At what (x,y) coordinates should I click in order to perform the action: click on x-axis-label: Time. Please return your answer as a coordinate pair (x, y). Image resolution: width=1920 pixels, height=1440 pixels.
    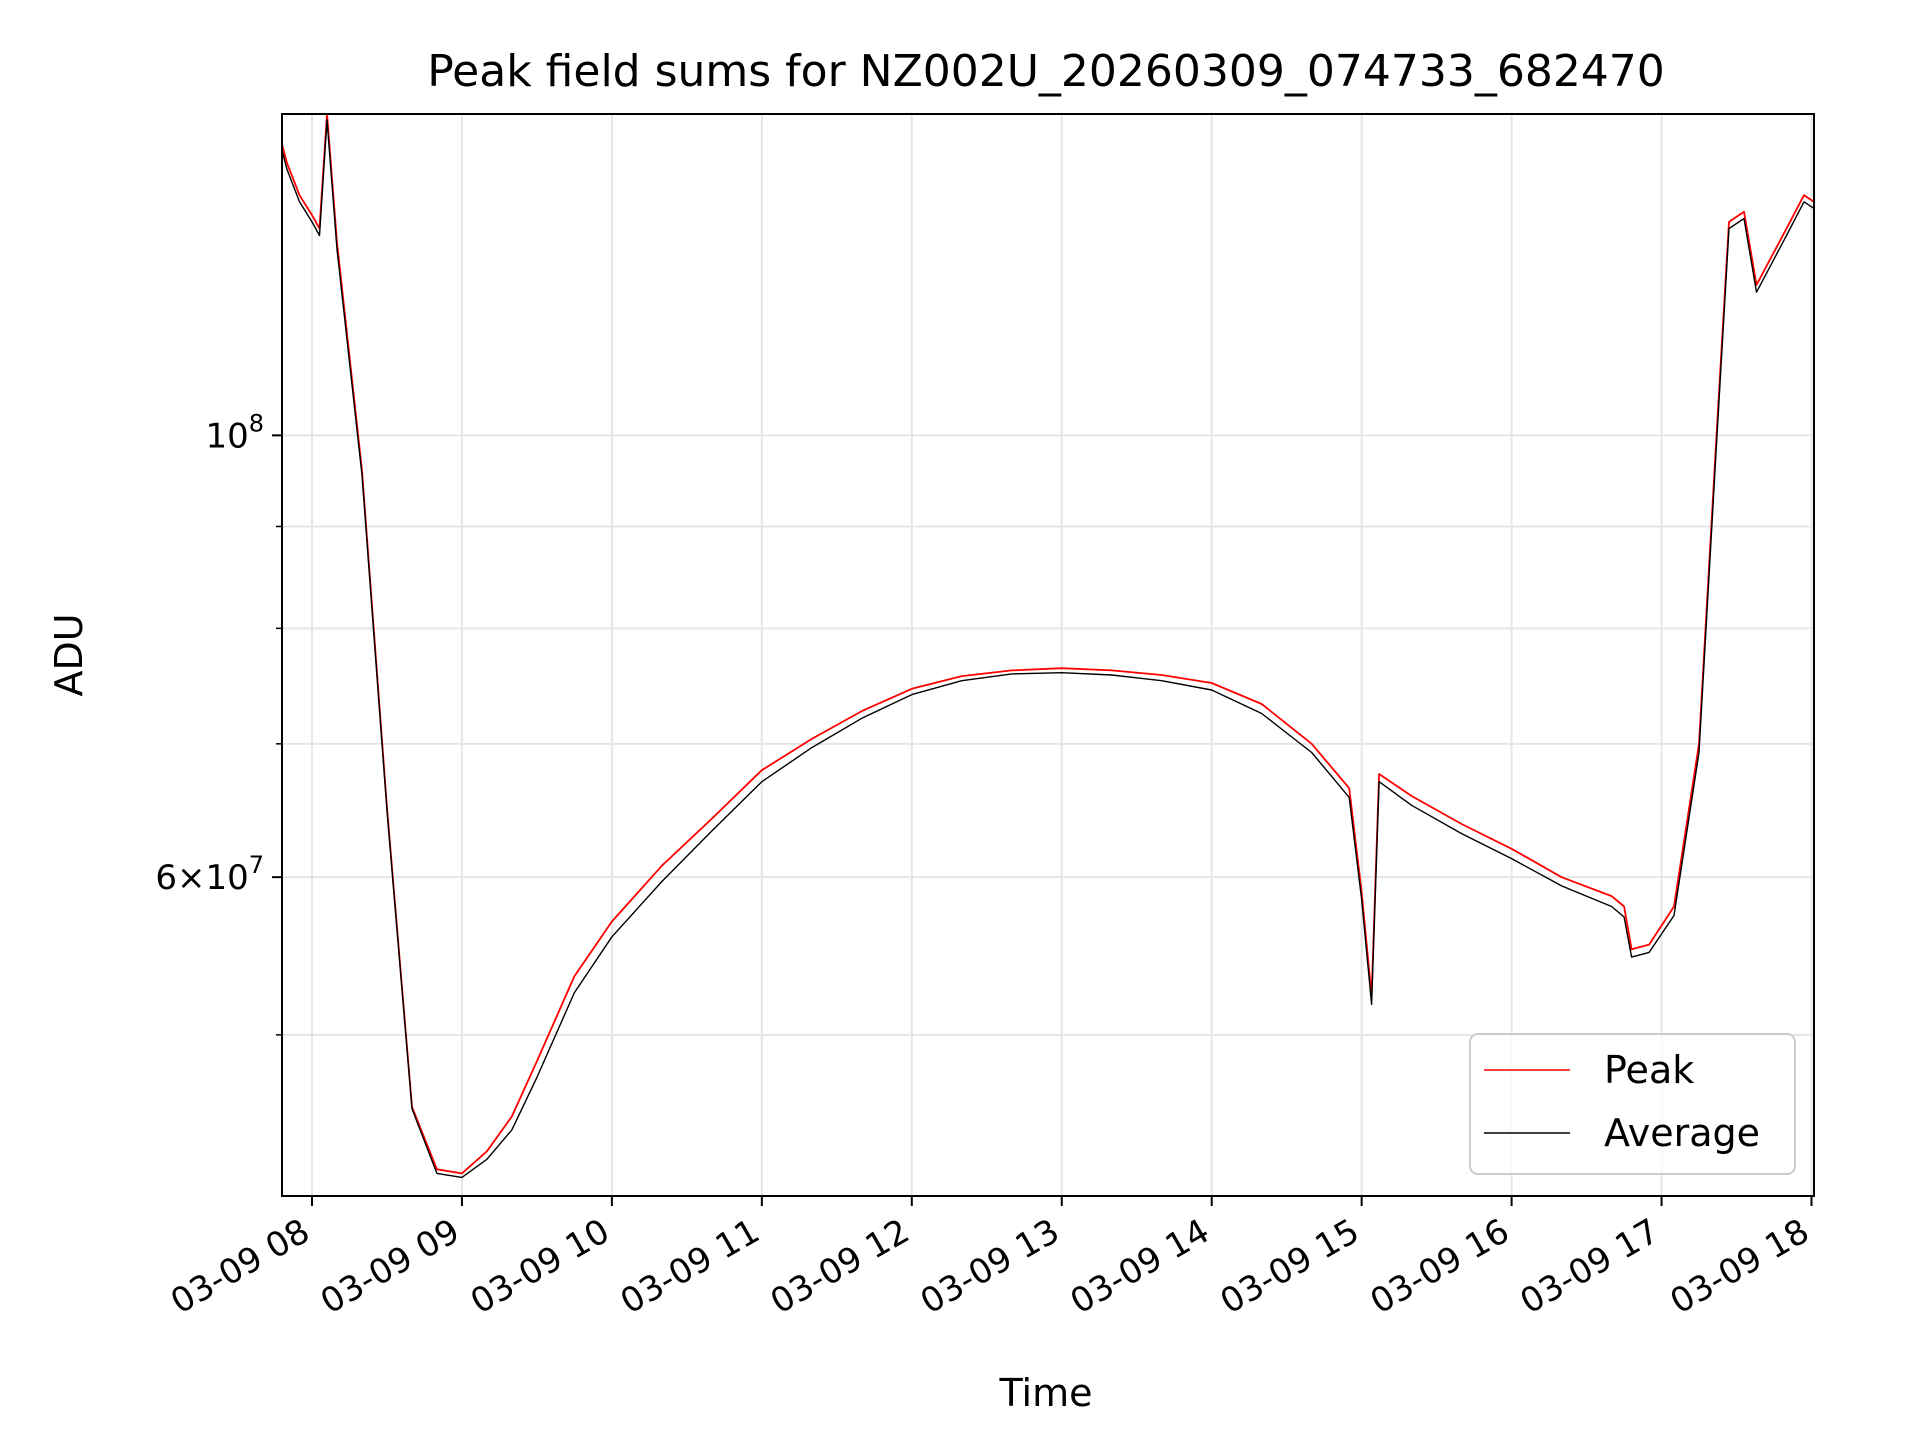
    Looking at the image, I should click on (1046, 1393).